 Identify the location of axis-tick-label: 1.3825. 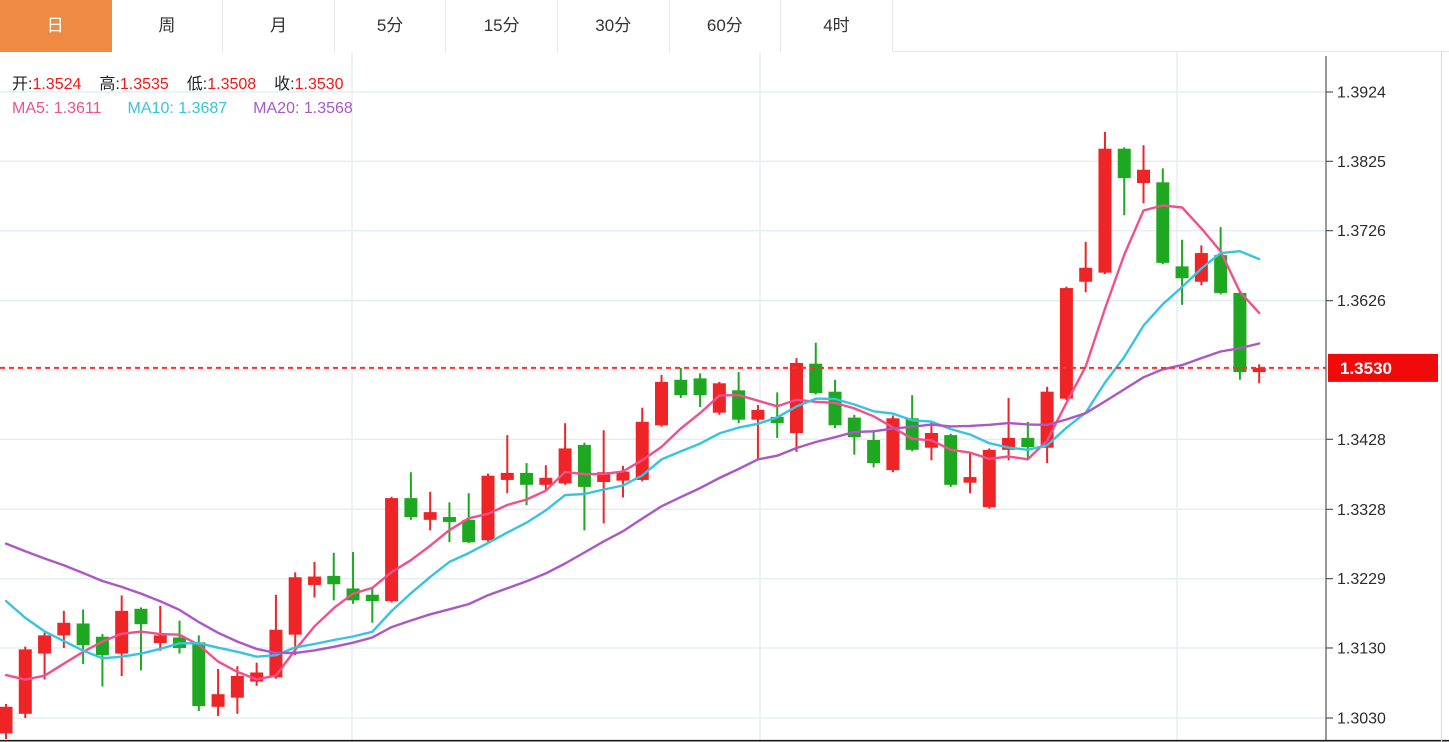
(1361, 162).